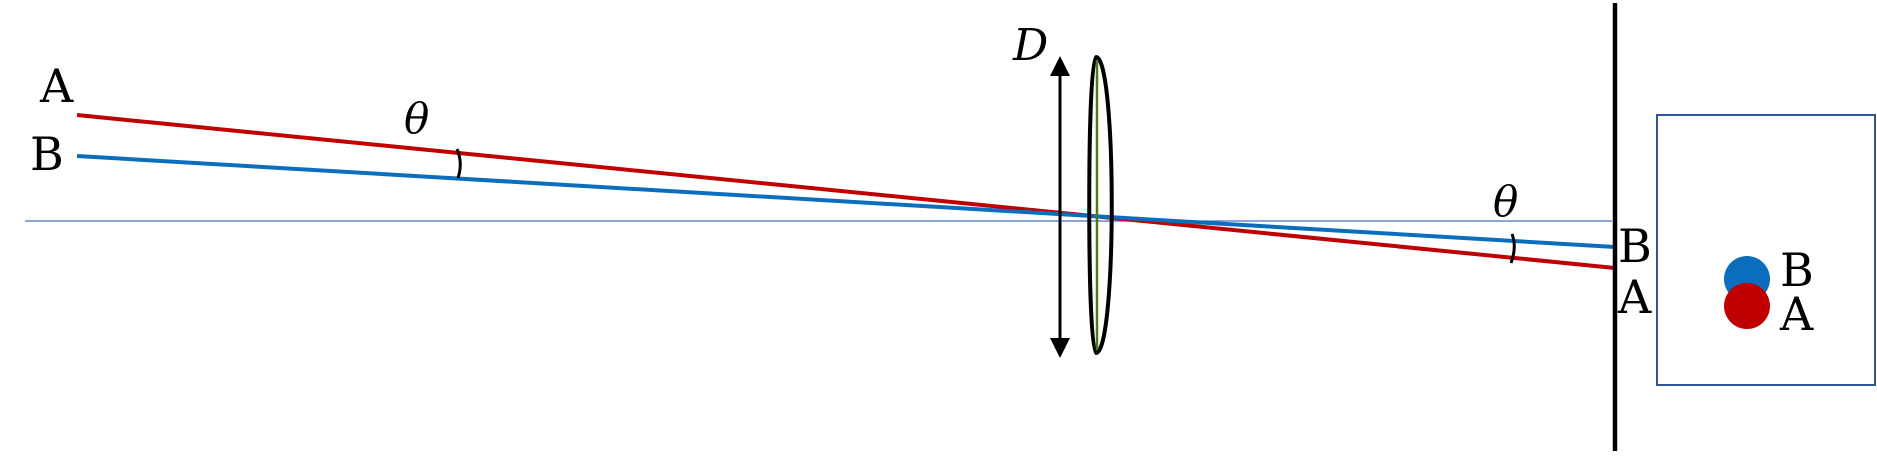 This screenshot has width=1877, height=456. Describe the element at coordinates (1512, 248) in the screenshot. I see `angle-arc-right` at that location.